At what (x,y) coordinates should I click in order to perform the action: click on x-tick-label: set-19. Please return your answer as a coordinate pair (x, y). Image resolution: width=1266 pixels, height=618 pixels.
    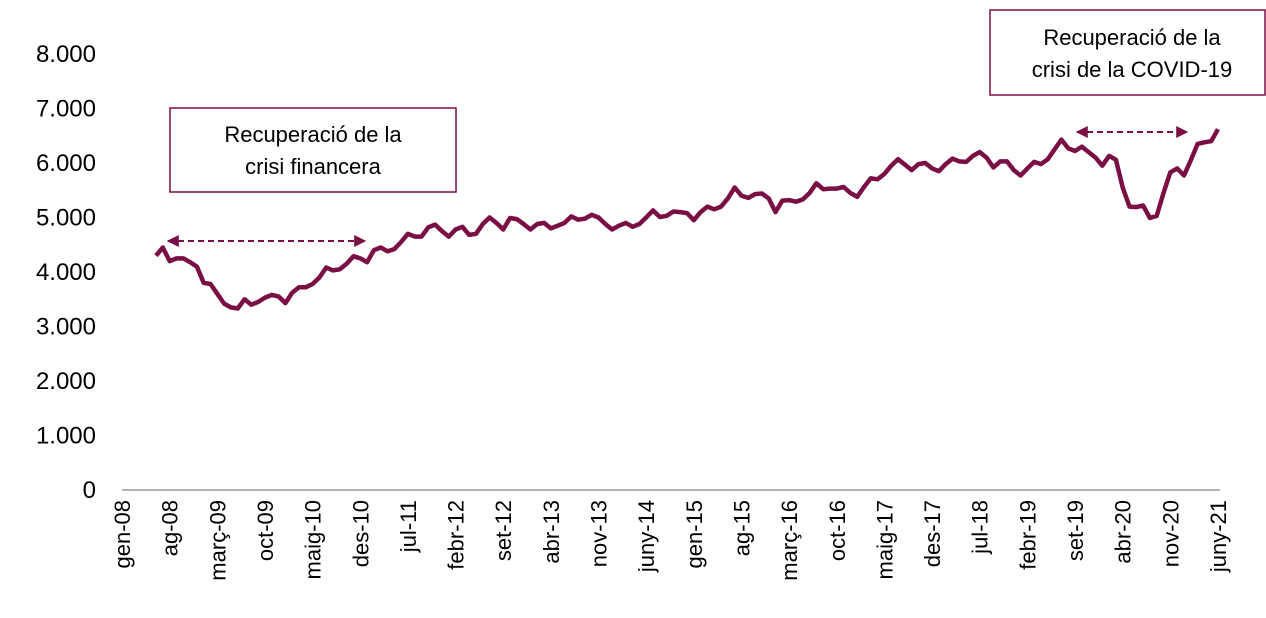
    Looking at the image, I should click on (1075, 530).